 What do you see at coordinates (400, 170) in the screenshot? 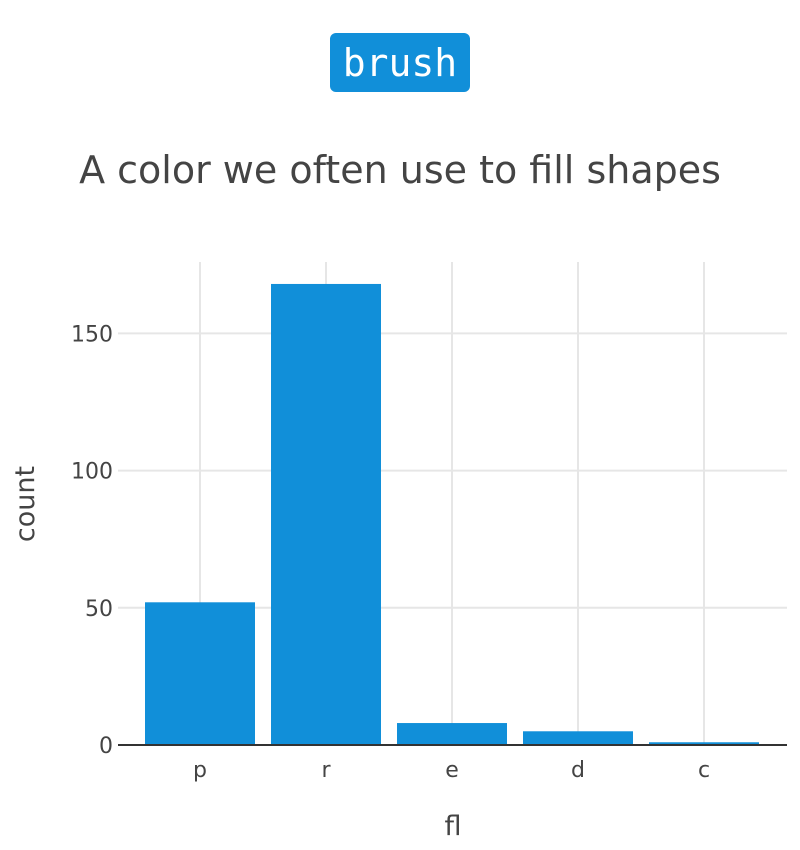
I see `chart-title: A color we often use to fill shapes` at bounding box center [400, 170].